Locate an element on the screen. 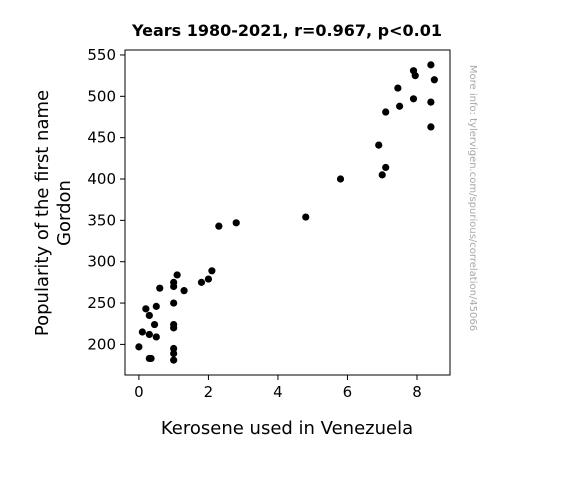  y-tick-label-7: 550 is located at coordinates (101, 55).